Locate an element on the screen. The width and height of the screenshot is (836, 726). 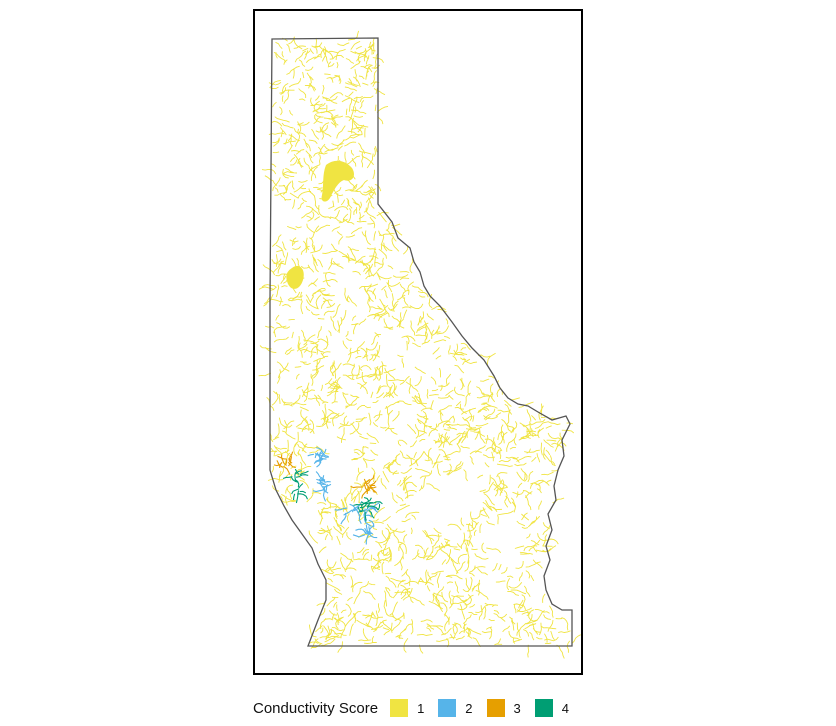
legend-item-1: 1 is located at coordinates (407, 708).